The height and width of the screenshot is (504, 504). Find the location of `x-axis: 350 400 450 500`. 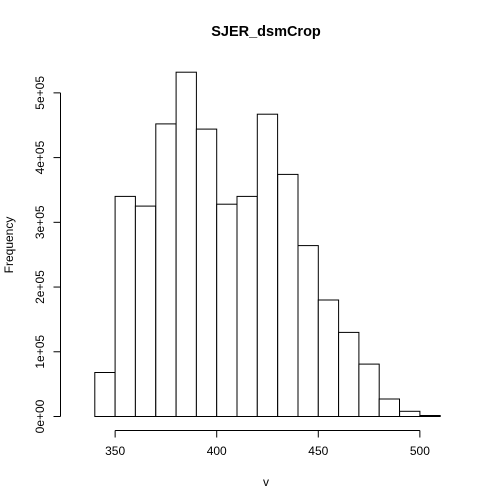

x-axis: 350 400 450 500 is located at coordinates (267, 444).